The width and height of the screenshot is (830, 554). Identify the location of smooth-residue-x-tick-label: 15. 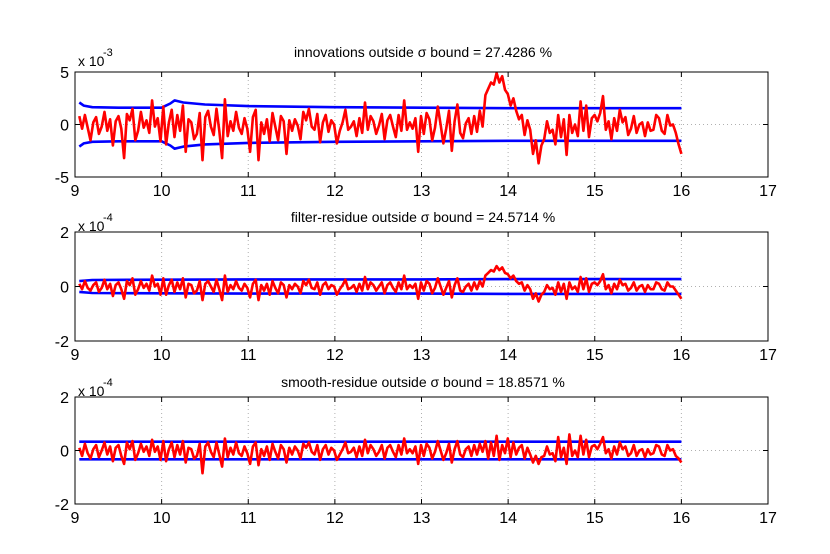
(595, 518).